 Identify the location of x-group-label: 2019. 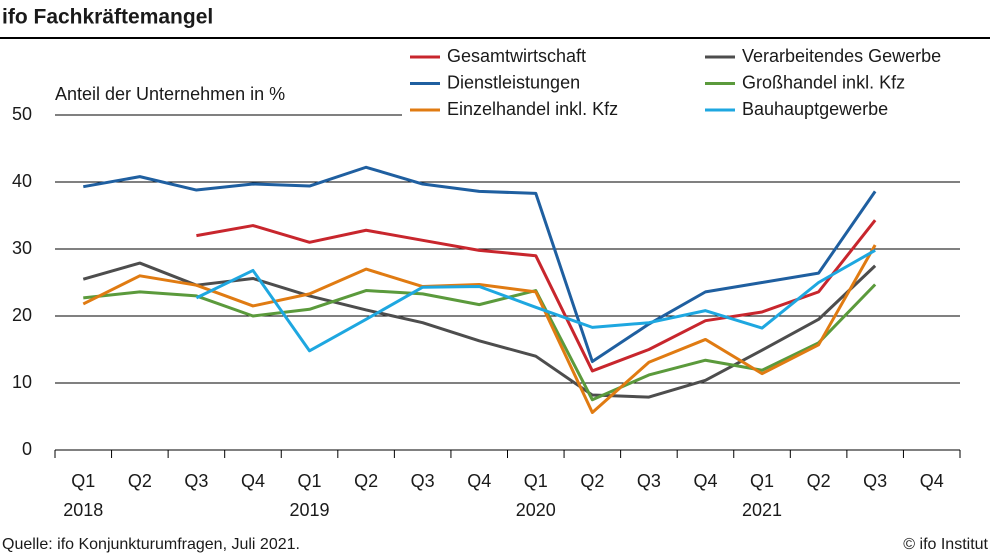
(310, 510).